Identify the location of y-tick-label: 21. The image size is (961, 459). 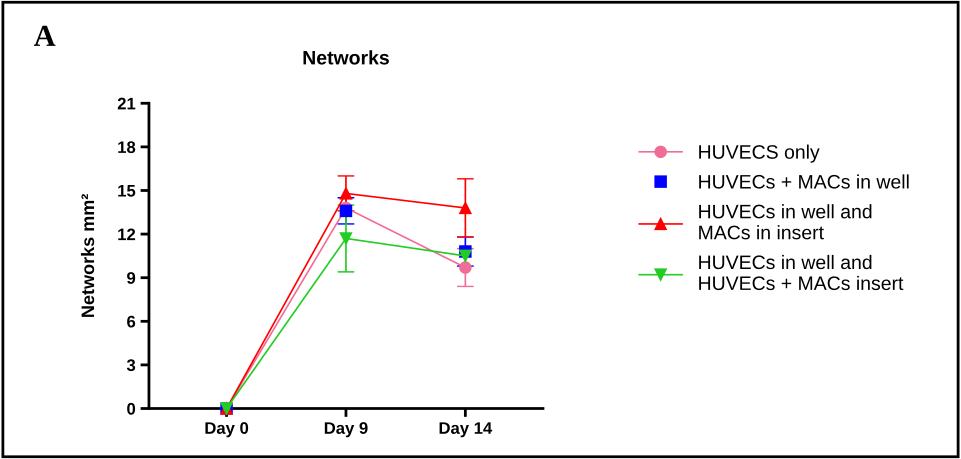
(127, 104).